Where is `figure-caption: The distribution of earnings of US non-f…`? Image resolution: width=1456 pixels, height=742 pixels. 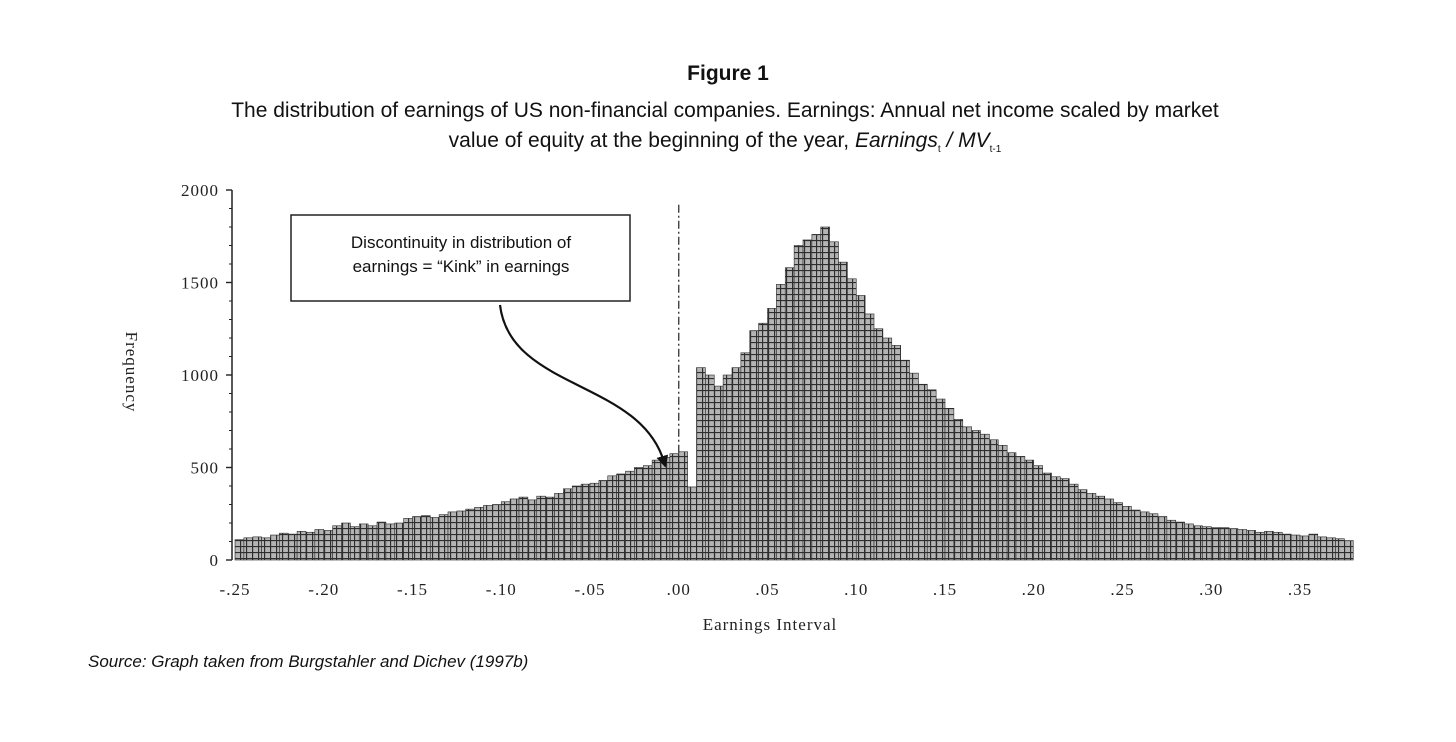 figure-caption: The distribution of earnings of US non-f… is located at coordinates (725, 130).